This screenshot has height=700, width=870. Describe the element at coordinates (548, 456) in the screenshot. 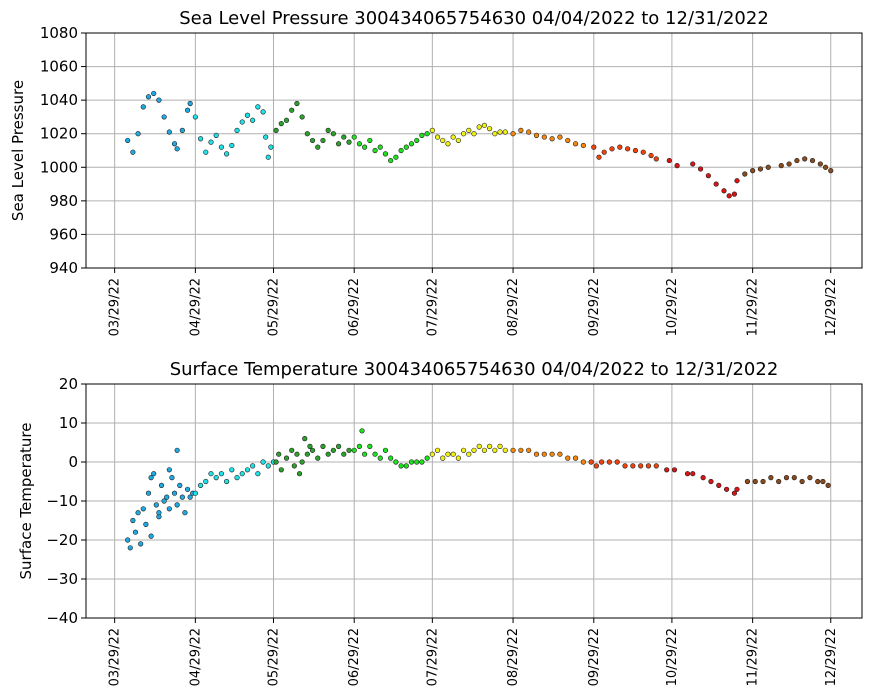

I see `series-september` at that location.